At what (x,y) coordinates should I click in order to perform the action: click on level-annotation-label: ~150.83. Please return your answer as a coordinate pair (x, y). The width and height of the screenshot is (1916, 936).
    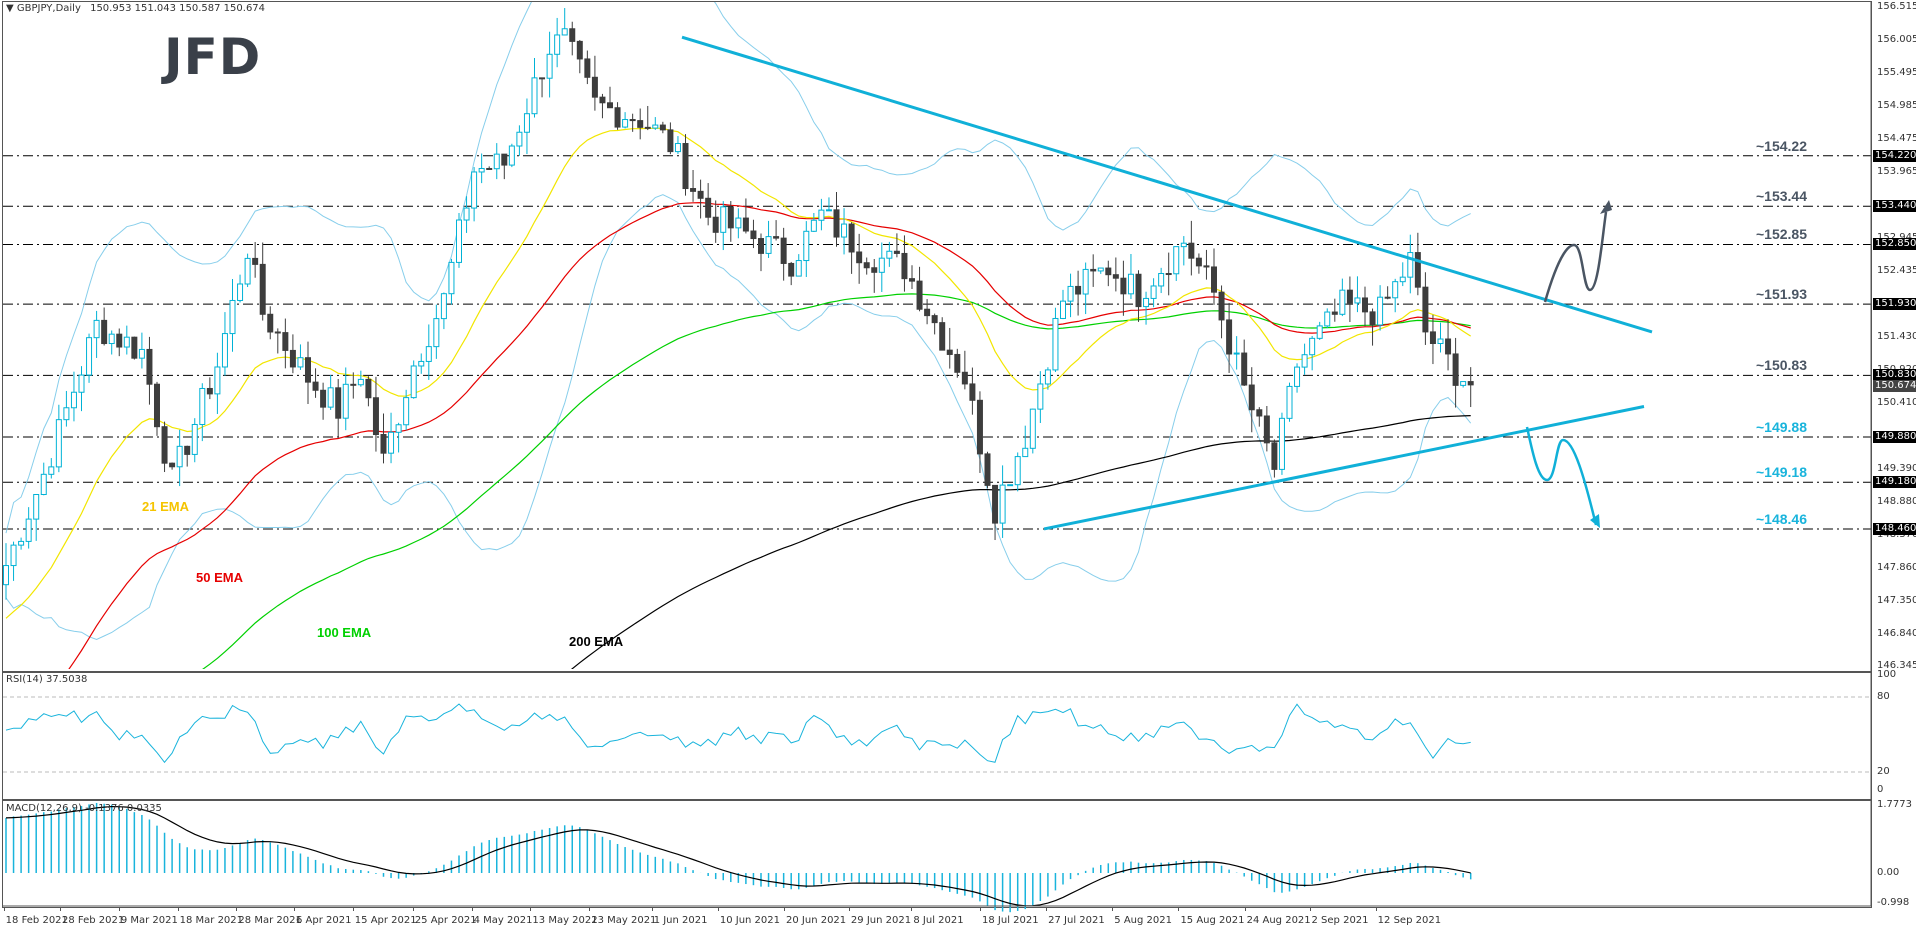
    Looking at the image, I should click on (1781, 365).